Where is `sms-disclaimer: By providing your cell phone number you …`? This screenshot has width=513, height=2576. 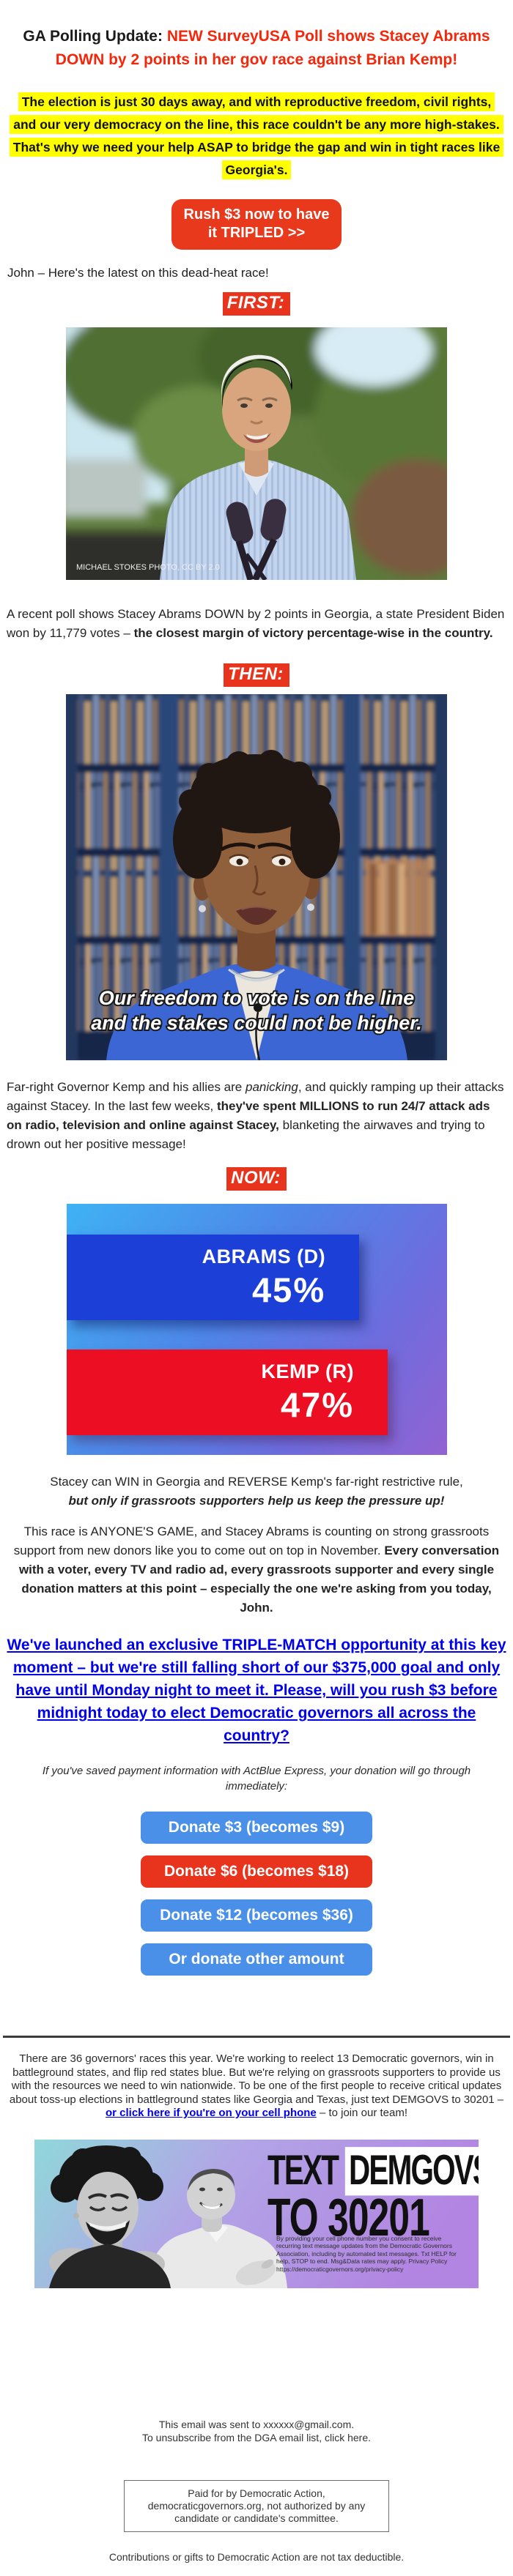
sms-disclaimer: By providing your cell phone number you … is located at coordinates (366, 2253).